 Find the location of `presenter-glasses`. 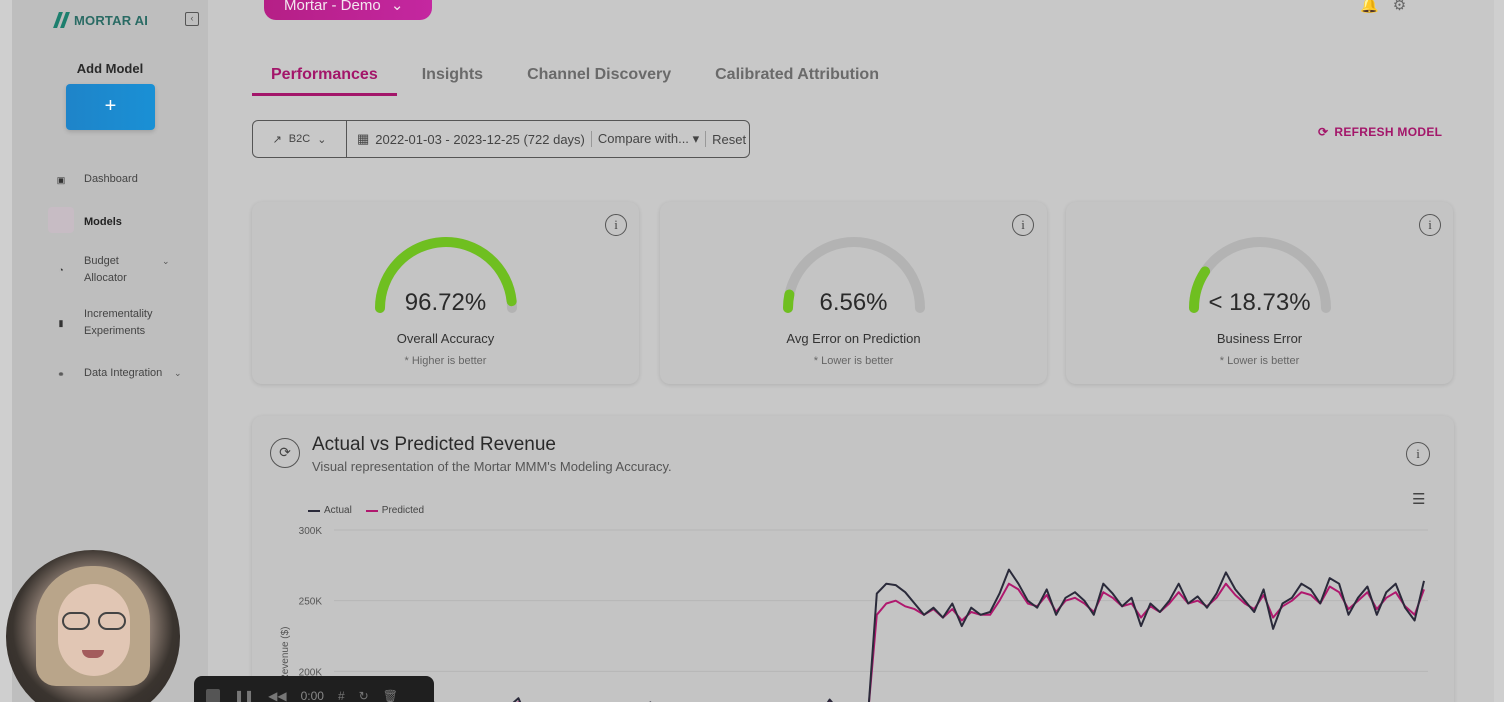

presenter-glasses is located at coordinates (94, 621).